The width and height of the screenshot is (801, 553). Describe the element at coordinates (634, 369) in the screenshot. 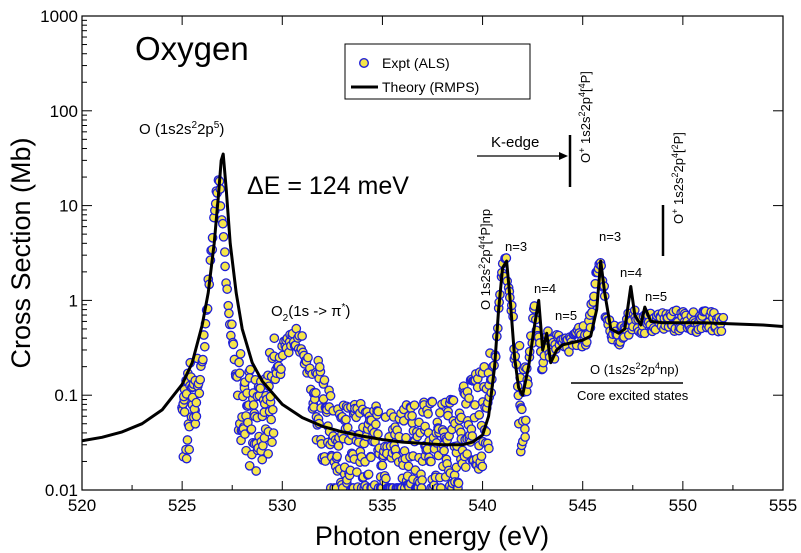

I see `core-states-label: O (1s2s22p4np)` at that location.